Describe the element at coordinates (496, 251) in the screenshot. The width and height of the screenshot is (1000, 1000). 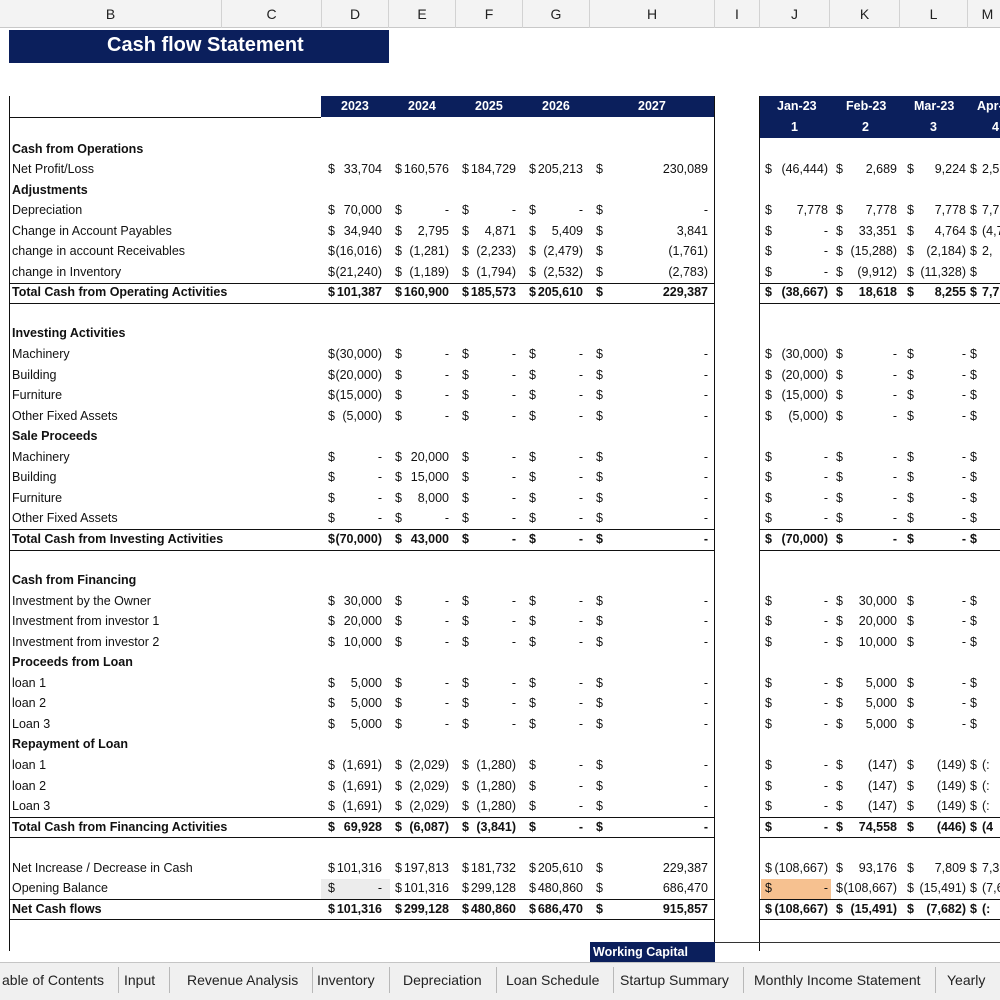
I see `annual-value-cell: (2,233)` at that location.